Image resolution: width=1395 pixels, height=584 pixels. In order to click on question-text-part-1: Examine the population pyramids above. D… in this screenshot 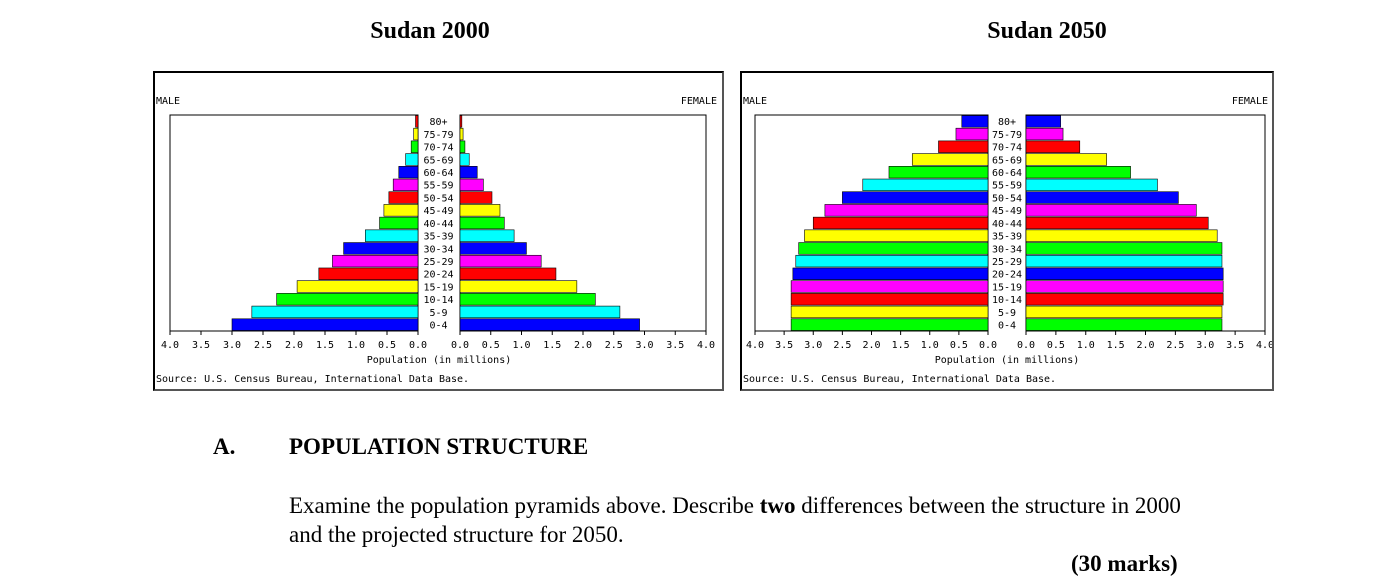, I will do `click(524, 505)`.